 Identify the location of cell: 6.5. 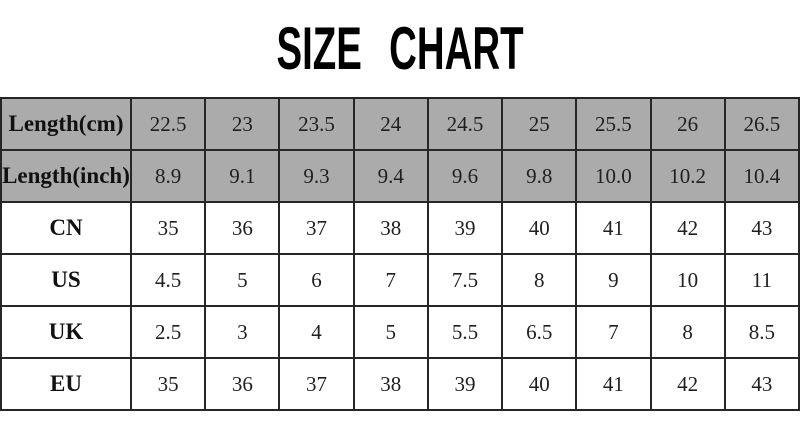
(539, 332).